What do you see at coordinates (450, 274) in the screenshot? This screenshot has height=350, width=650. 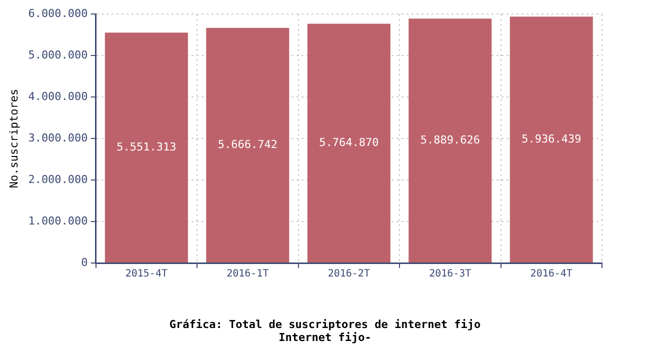 I see `x-tick-label: 2016-3T` at bounding box center [450, 274].